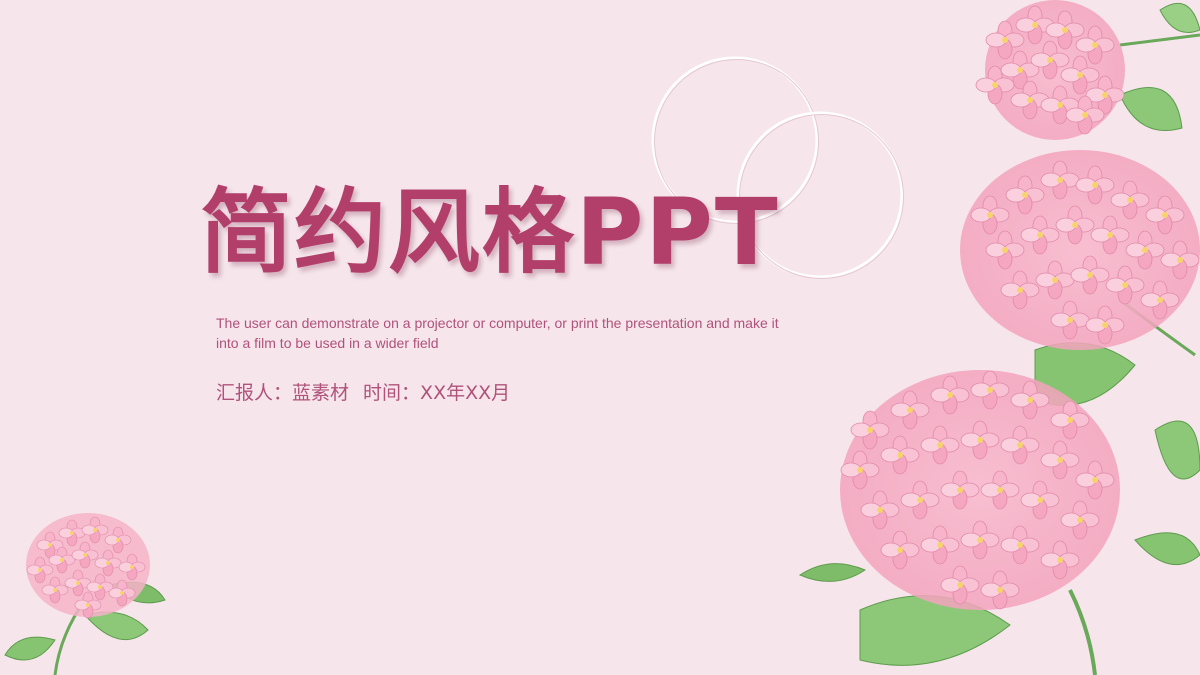  I want to click on time-value: XX年XX月, so click(465, 393).